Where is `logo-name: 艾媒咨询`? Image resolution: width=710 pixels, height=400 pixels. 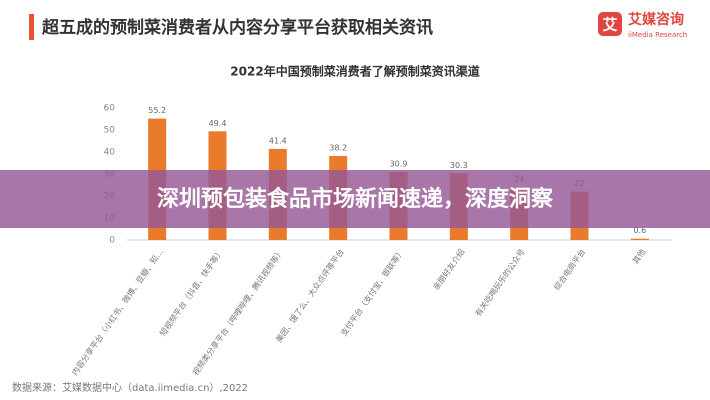
logo-name: 艾媒咨询 is located at coordinates (656, 19).